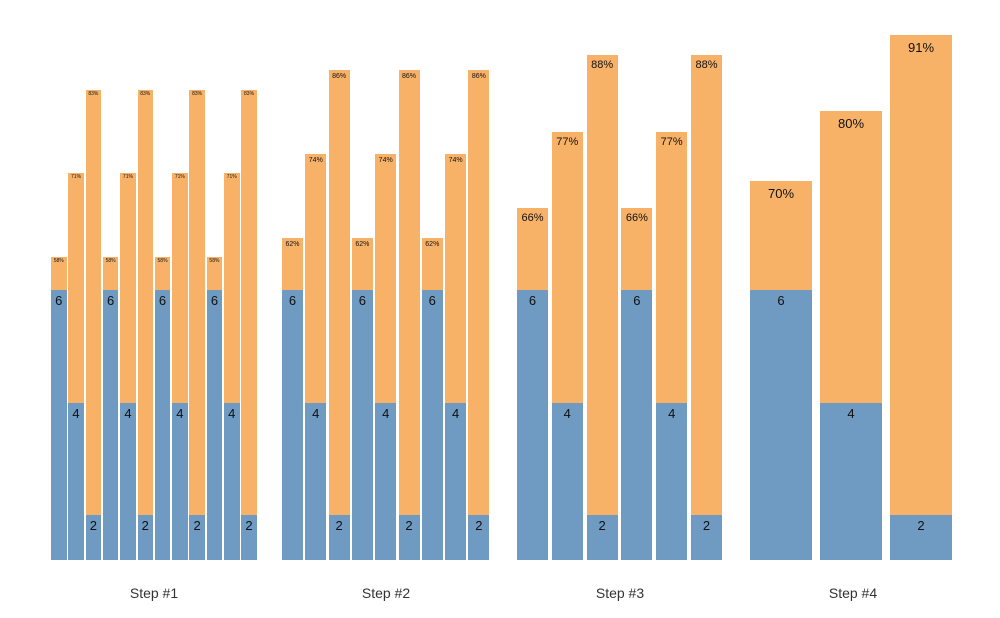 This screenshot has width=1000, height=618. I want to click on stacked-bar: 62% 6, so click(432, 399).